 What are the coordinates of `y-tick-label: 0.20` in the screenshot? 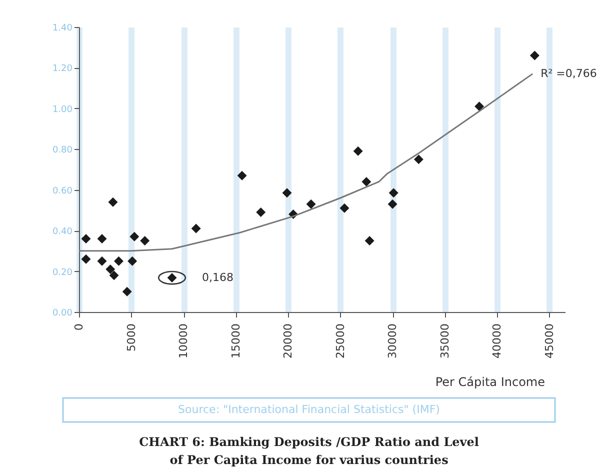 It's located at (62, 273).